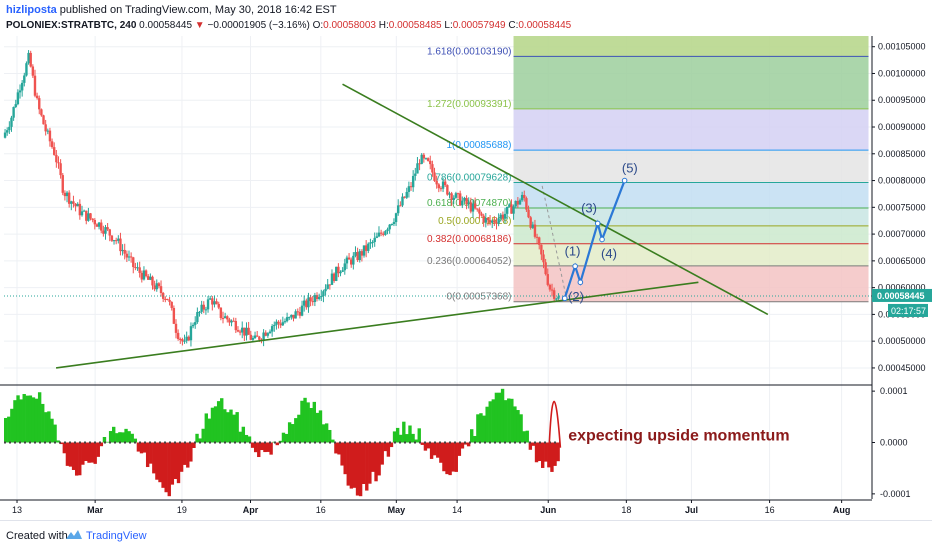 The image size is (932, 551). Describe the element at coordinates (469, 239) in the screenshot. I see `fib-level-label: 0.382(0.00068186)` at that location.